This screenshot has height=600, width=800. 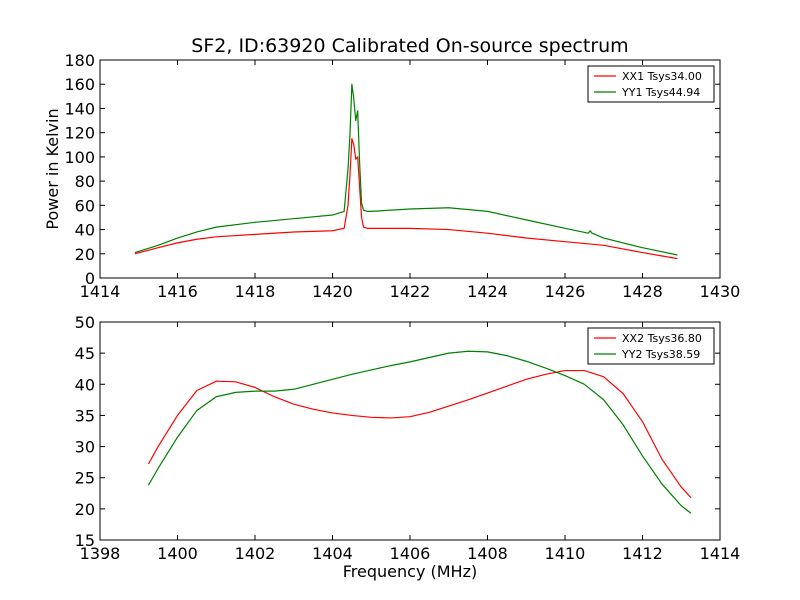 I want to click on chart-0-y-tick-label: 160, so click(x=79, y=84).